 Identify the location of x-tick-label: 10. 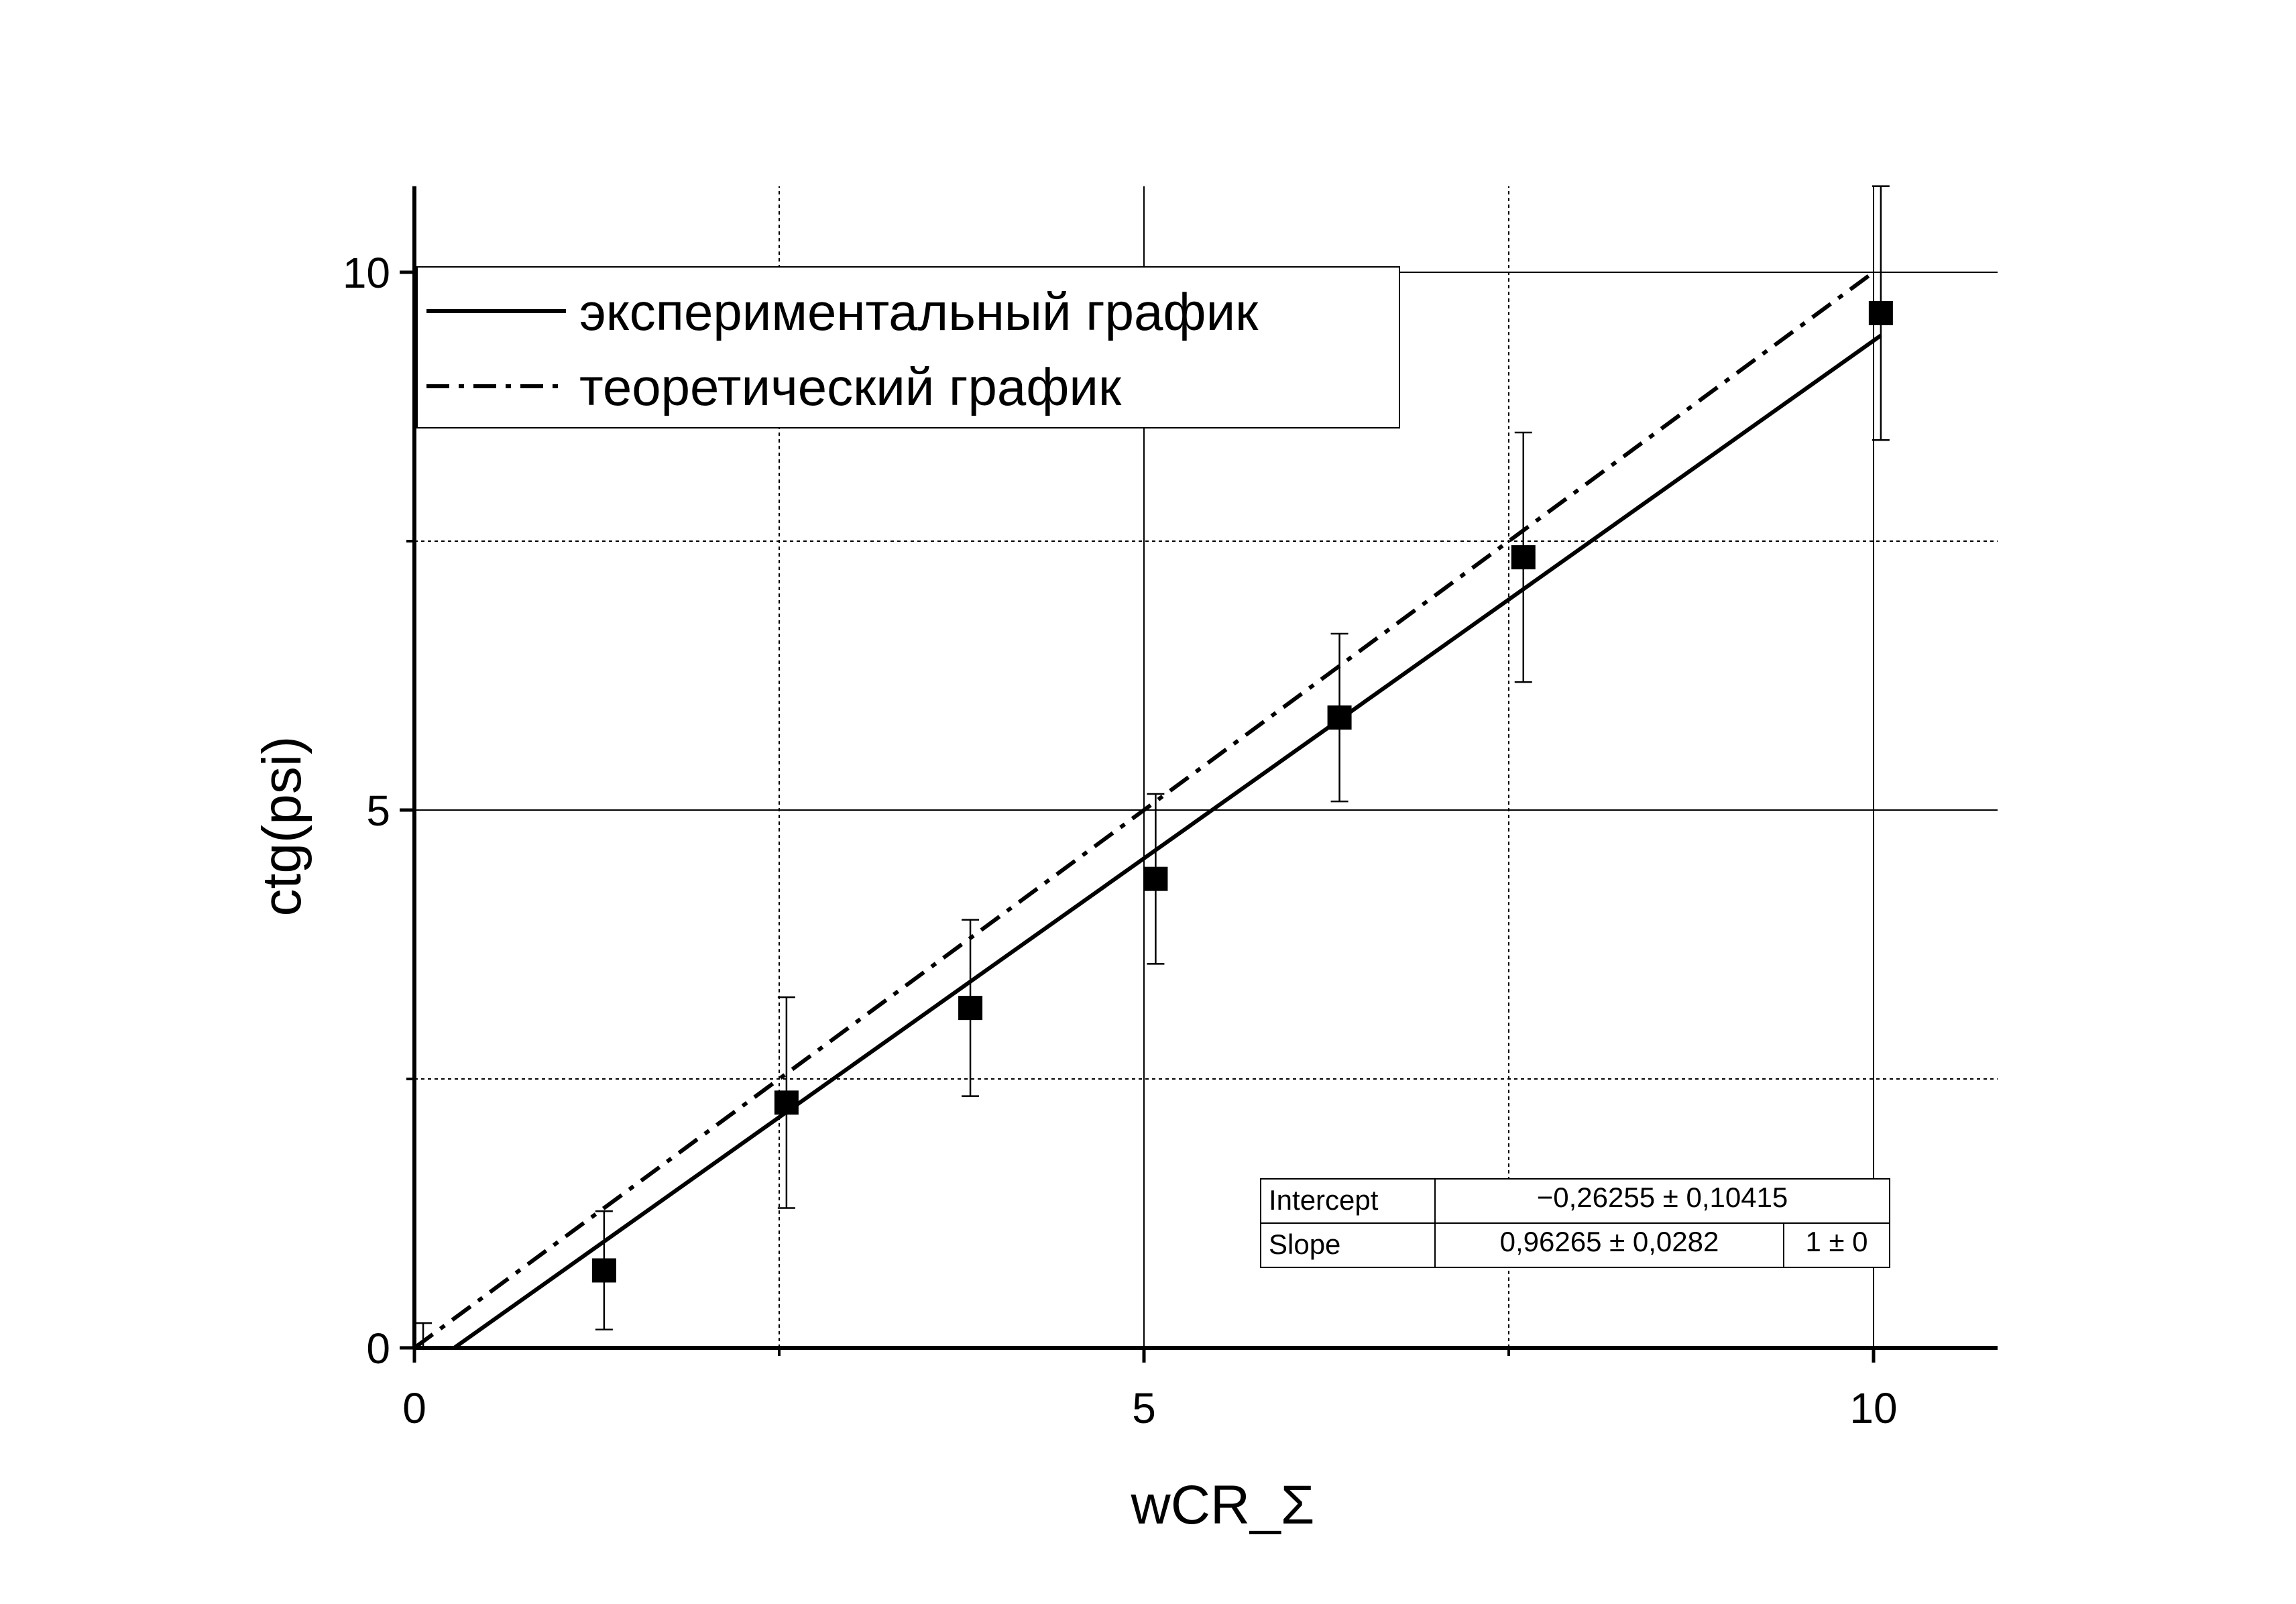
(1873, 1408).